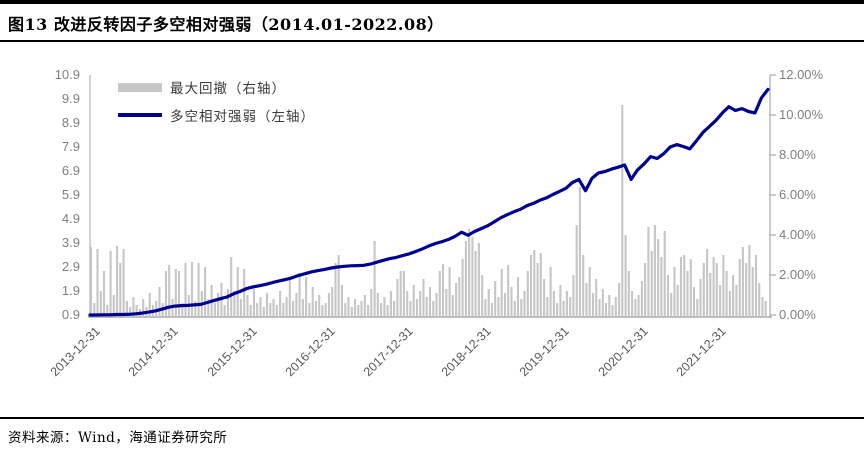  What do you see at coordinates (432, 418) in the screenshot?
I see `footer-divider-rule` at bounding box center [432, 418].